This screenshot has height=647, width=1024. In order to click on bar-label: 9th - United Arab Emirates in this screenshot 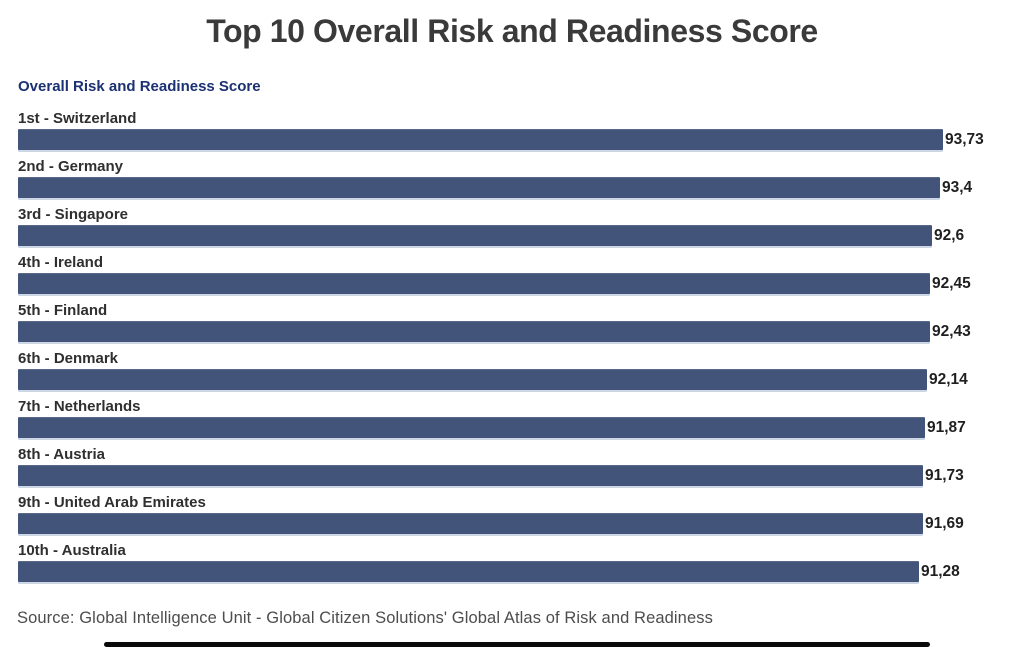, I will do `click(112, 502)`.